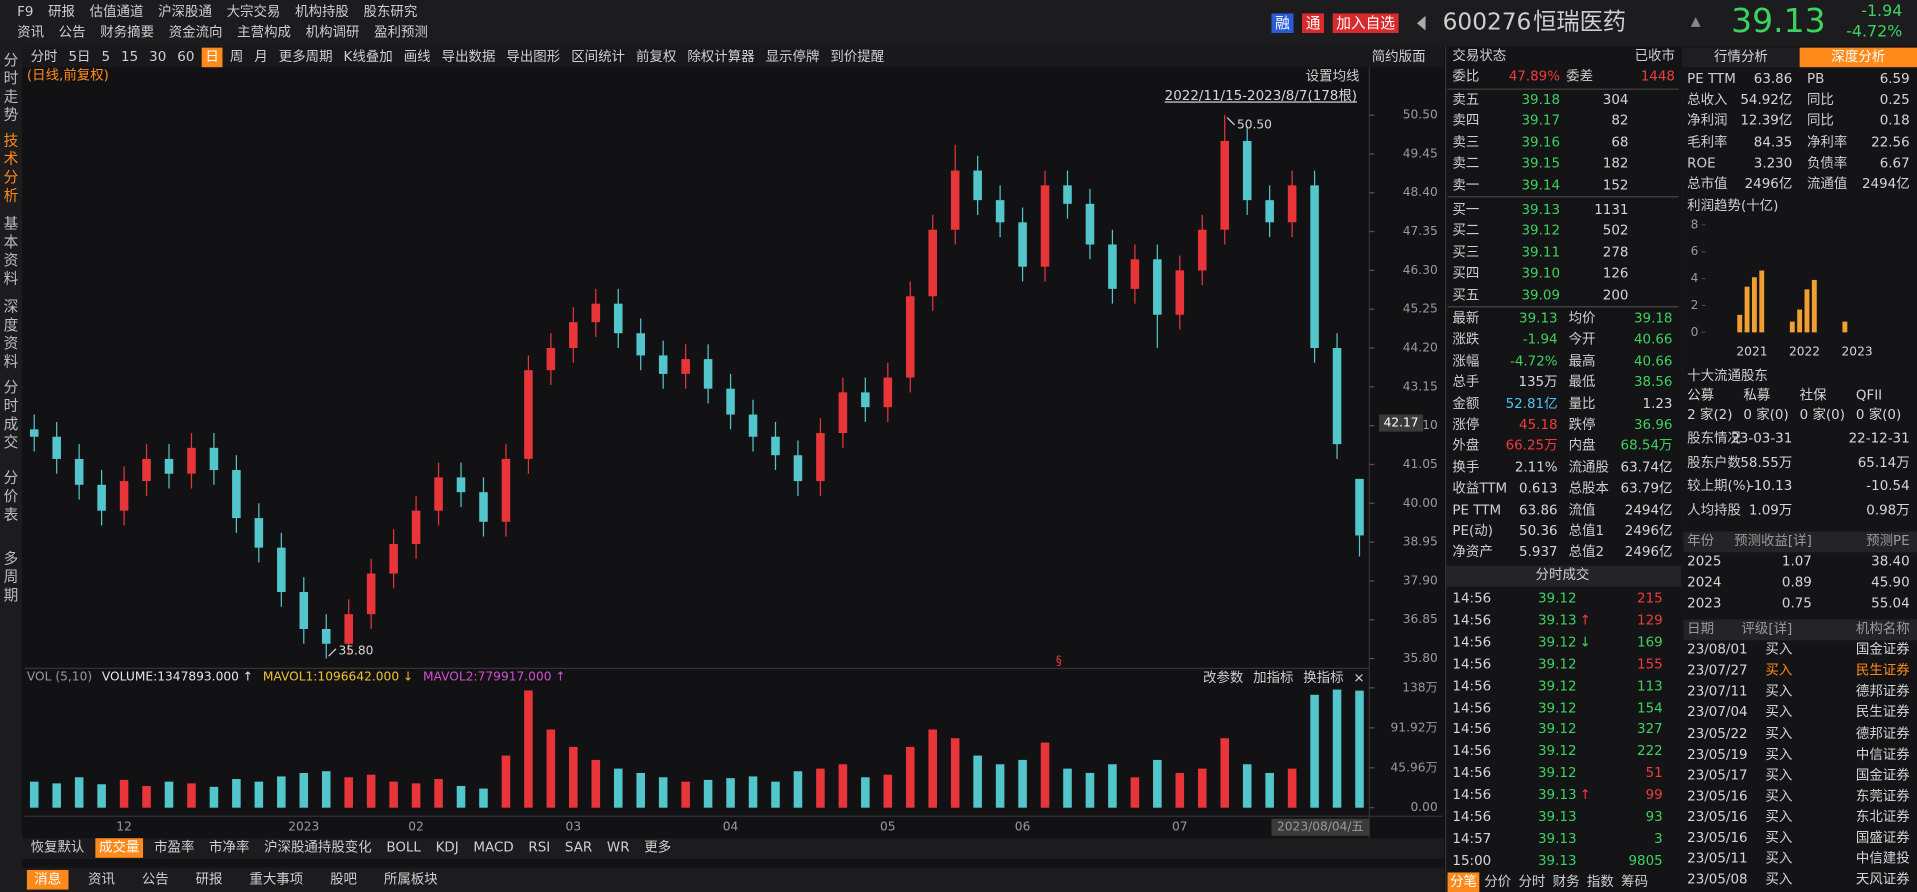  Describe the element at coordinates (368, 56) in the screenshot. I see `toolbar-item: K线叠加` at that location.